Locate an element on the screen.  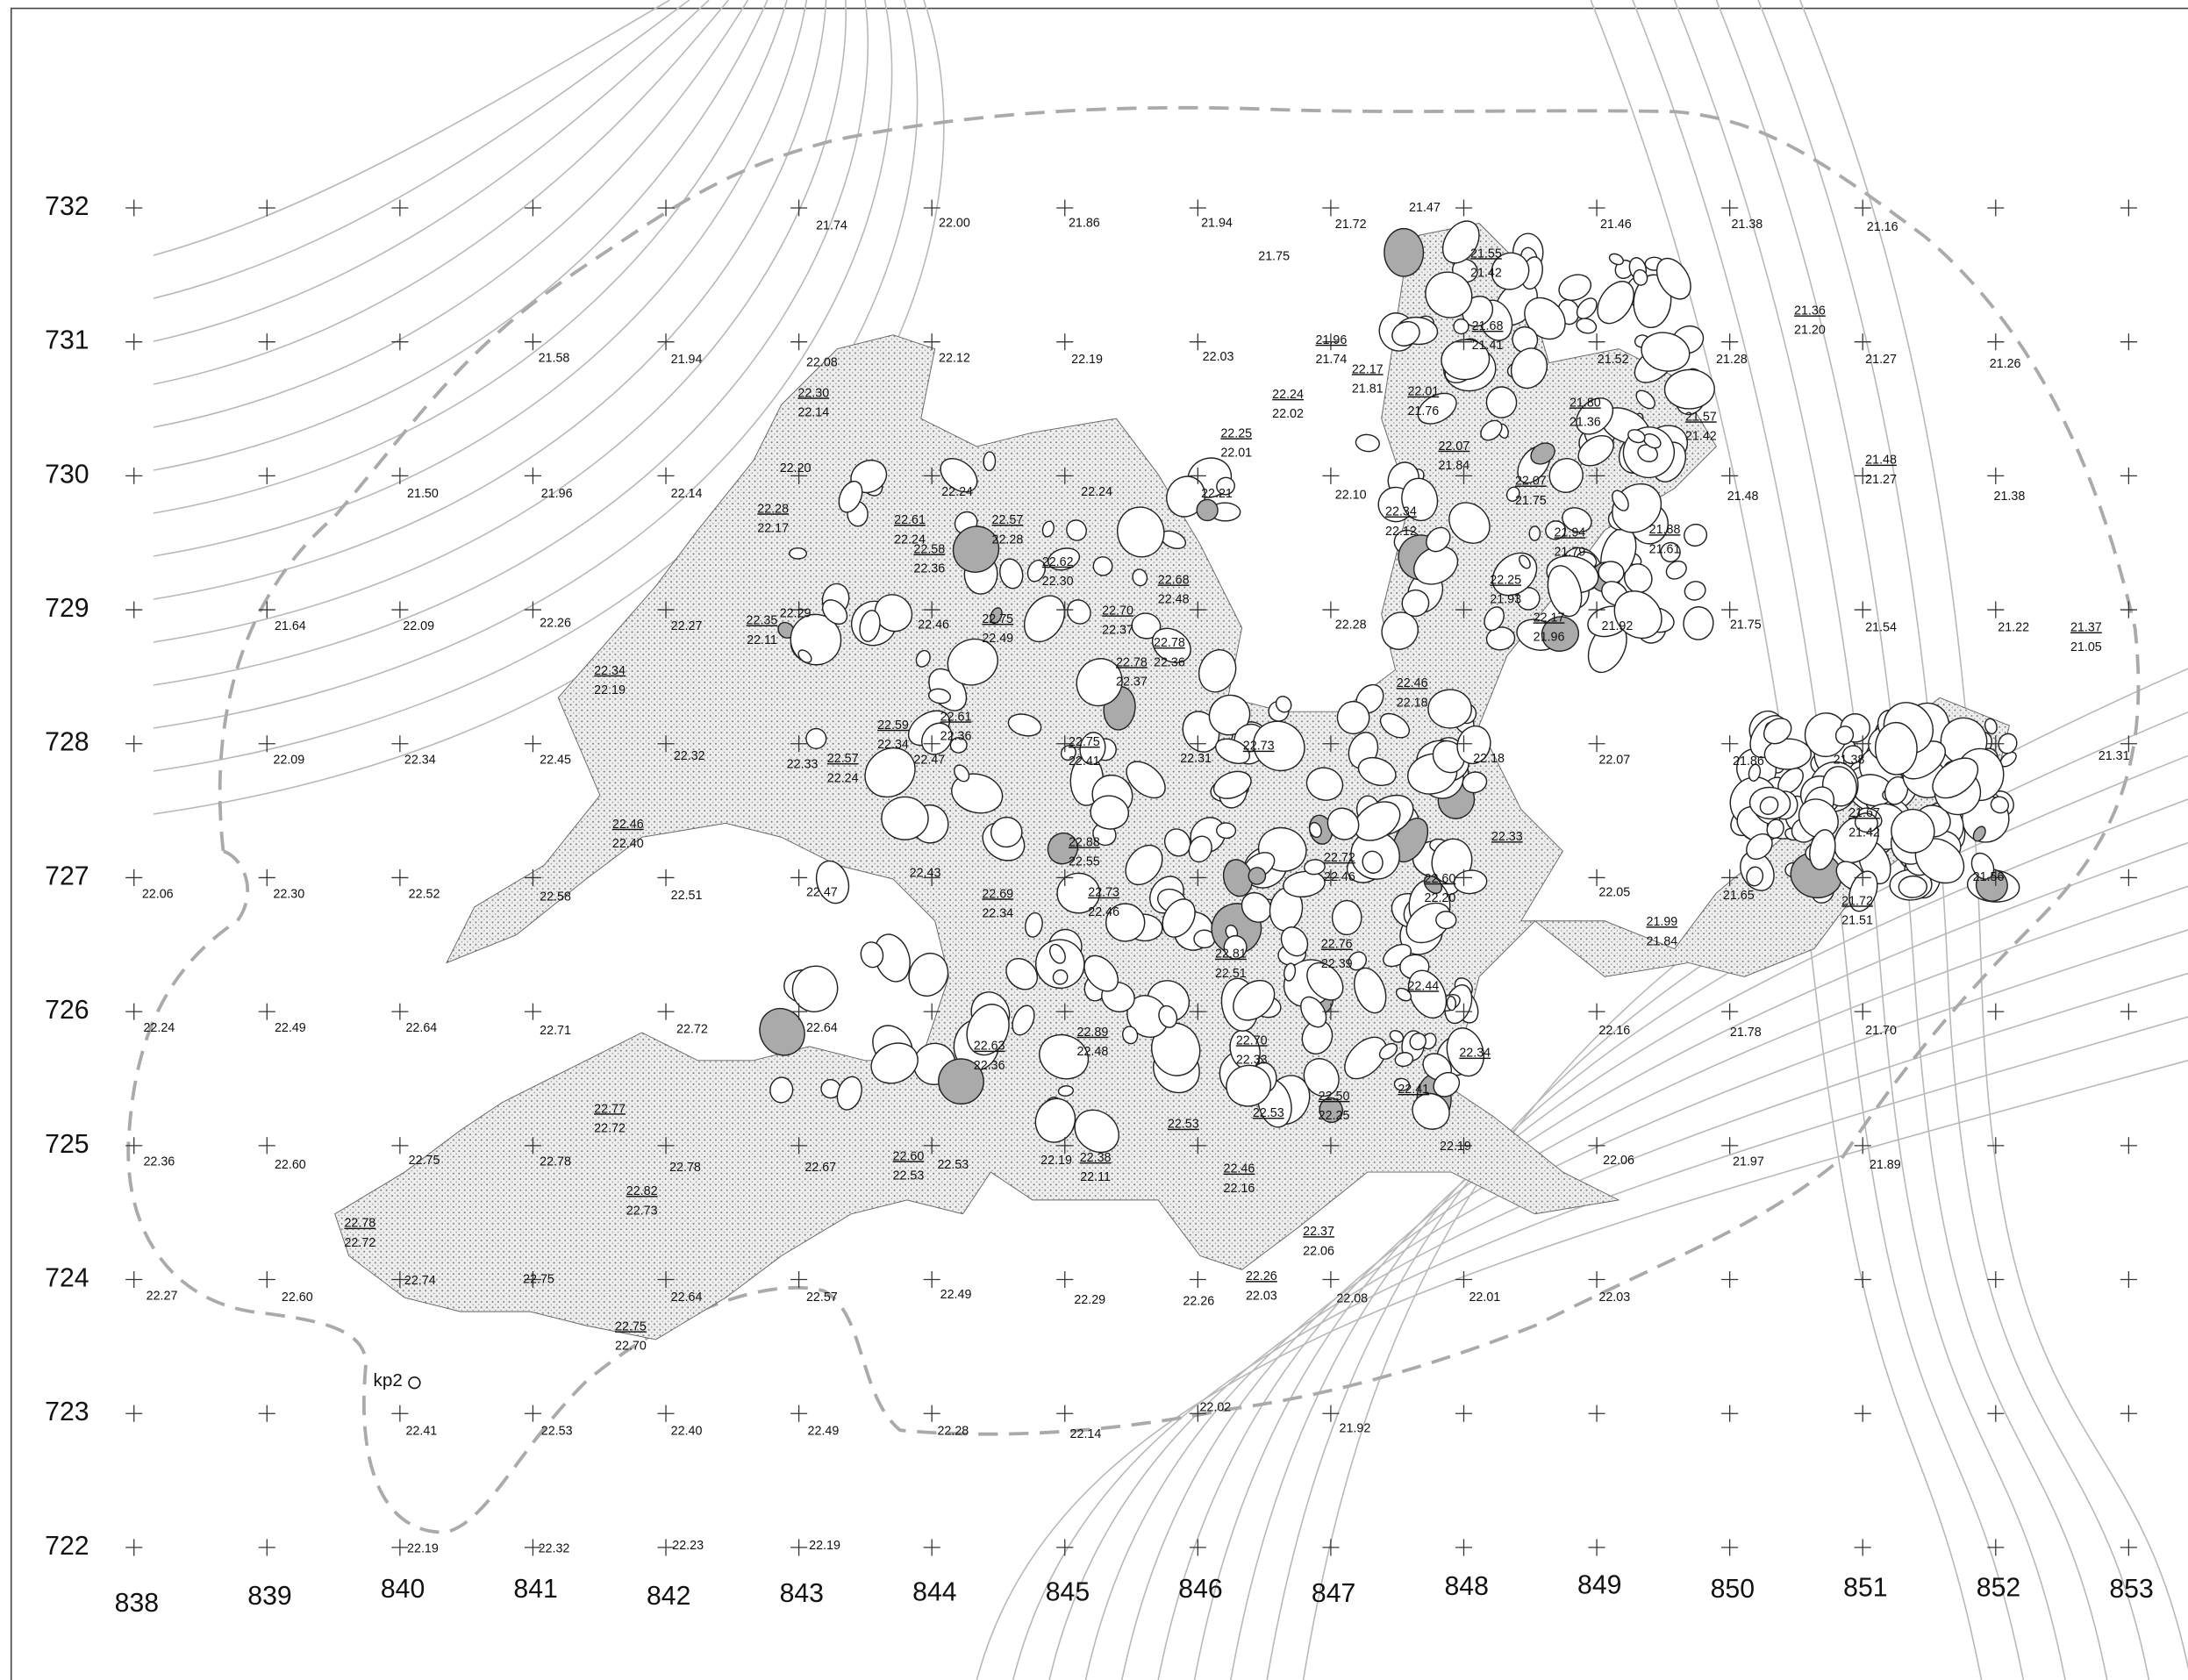
spot-height: 21.38 is located at coordinates (2009, 497).